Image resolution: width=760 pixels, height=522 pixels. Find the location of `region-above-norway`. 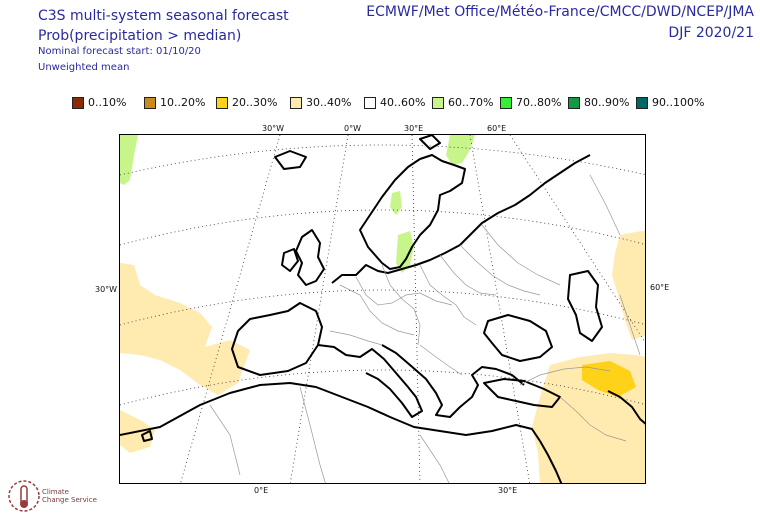

region-above-norway is located at coordinates (396, 203).